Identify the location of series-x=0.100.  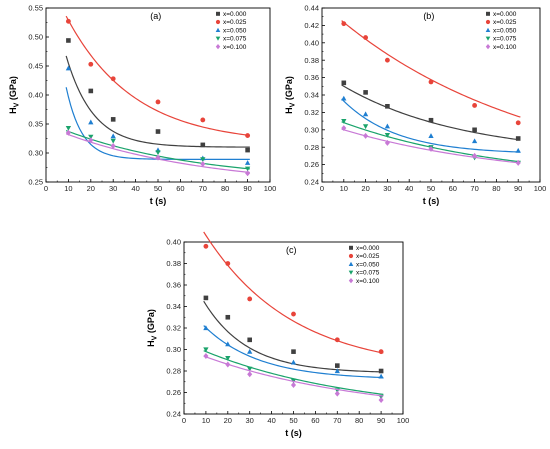
(293, 378).